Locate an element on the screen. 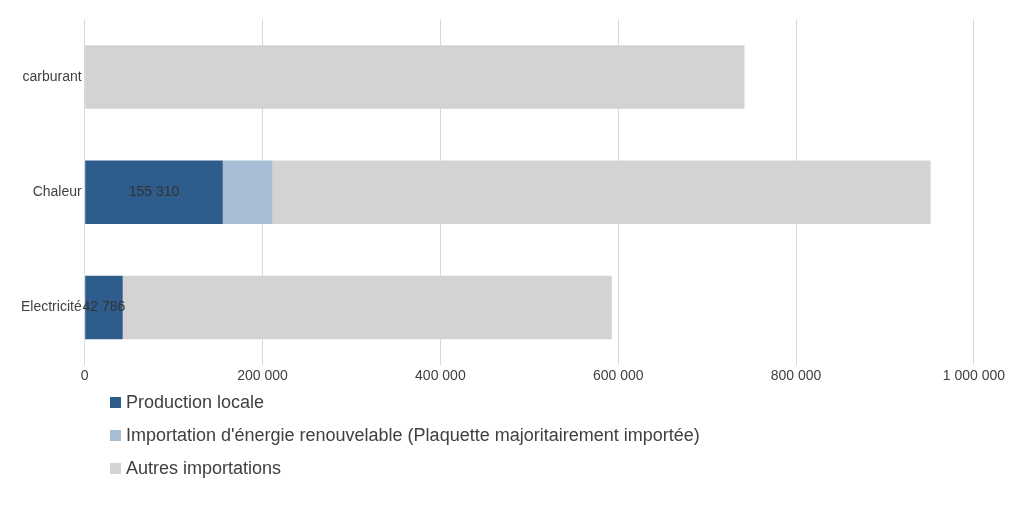 Image resolution: width=1016 pixels, height=508 pixels. x-tick-label: 600 000 is located at coordinates (618, 375).